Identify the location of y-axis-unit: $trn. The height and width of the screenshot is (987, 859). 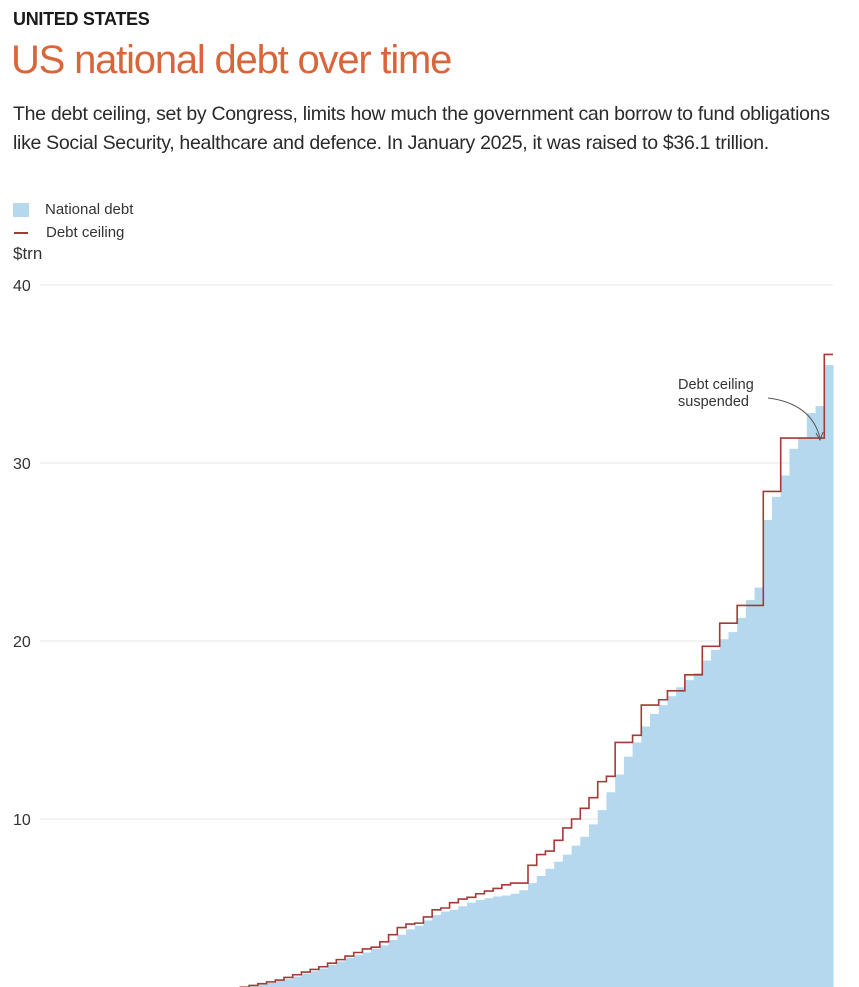
(28, 253).